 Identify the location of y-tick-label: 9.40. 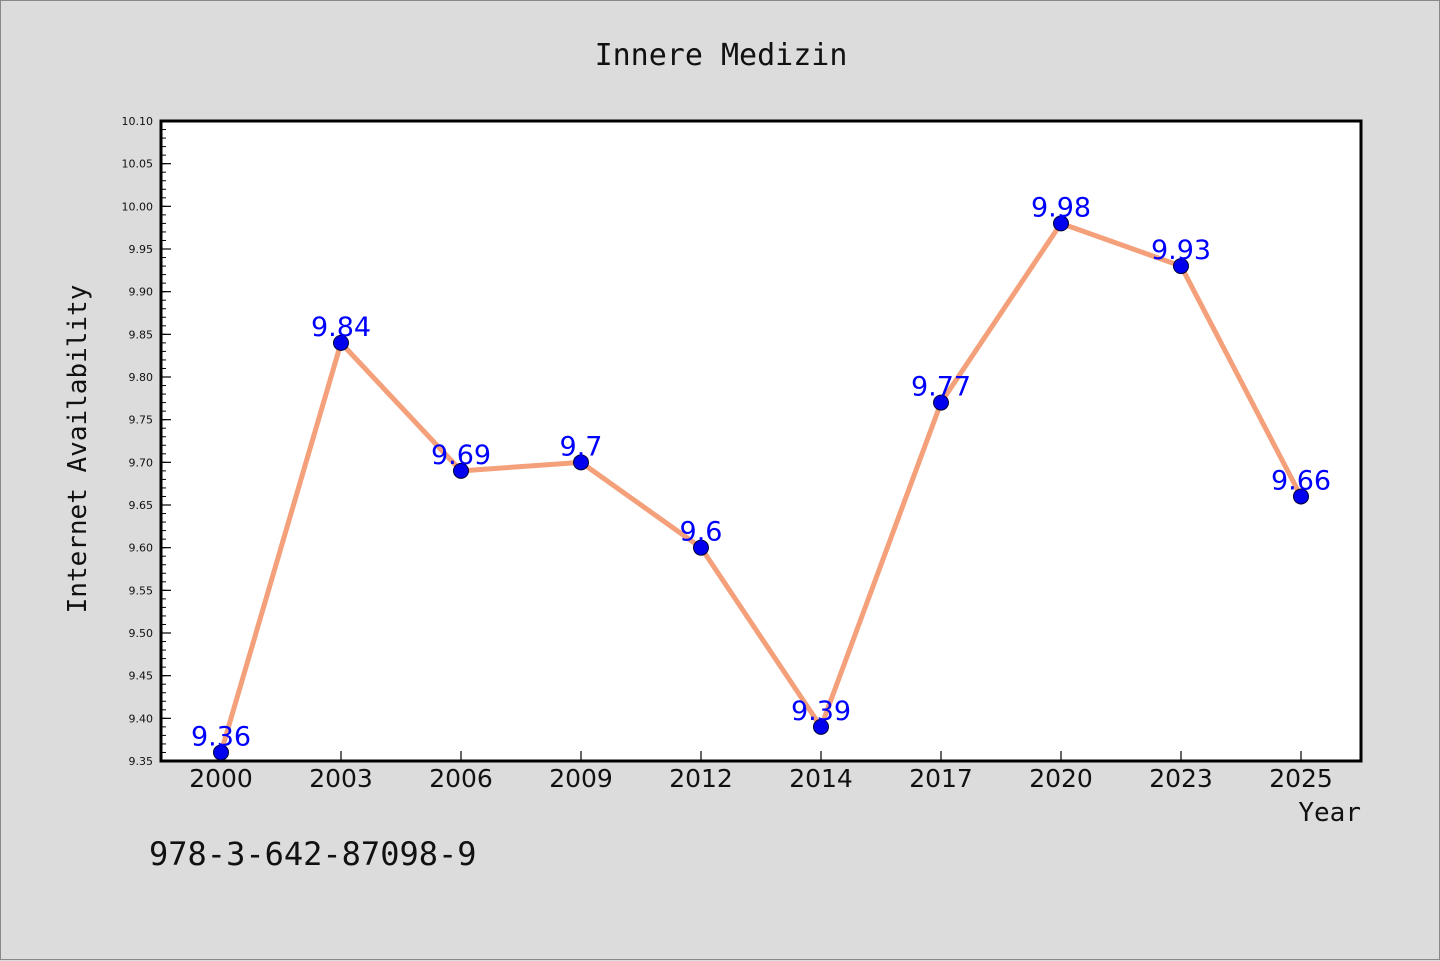
(141, 718).